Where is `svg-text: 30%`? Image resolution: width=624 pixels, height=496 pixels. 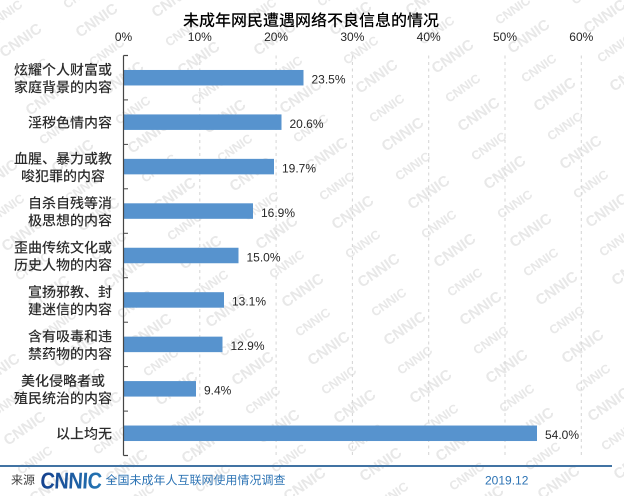
svg-text: 30% is located at coordinates (352, 37).